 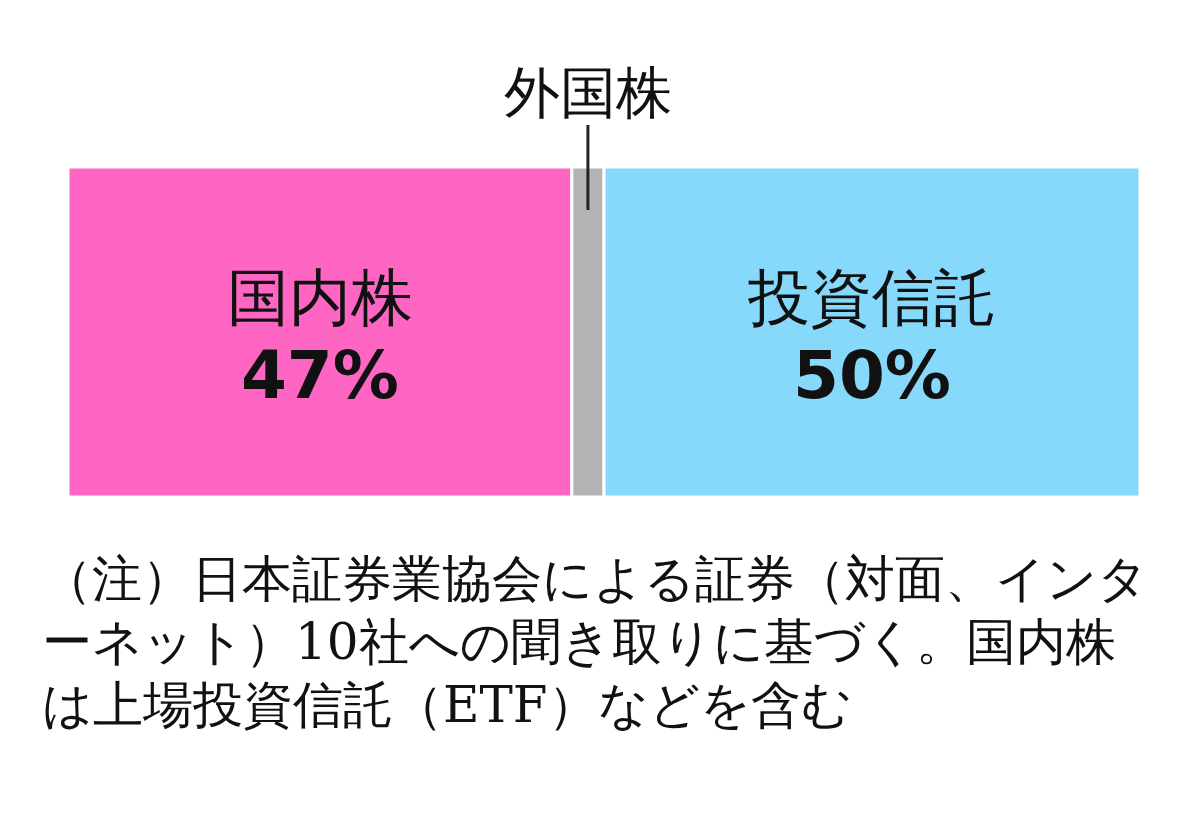 I want to click on data-label: 47%, so click(x=319, y=375).